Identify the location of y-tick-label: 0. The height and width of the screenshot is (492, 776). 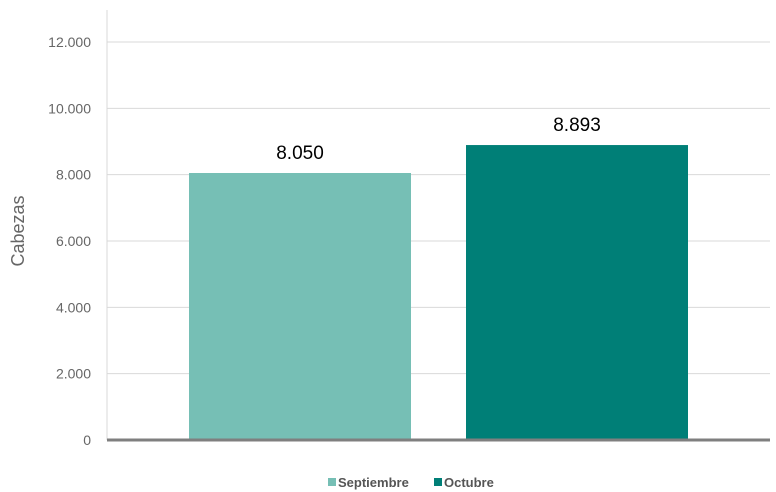
(87, 440).